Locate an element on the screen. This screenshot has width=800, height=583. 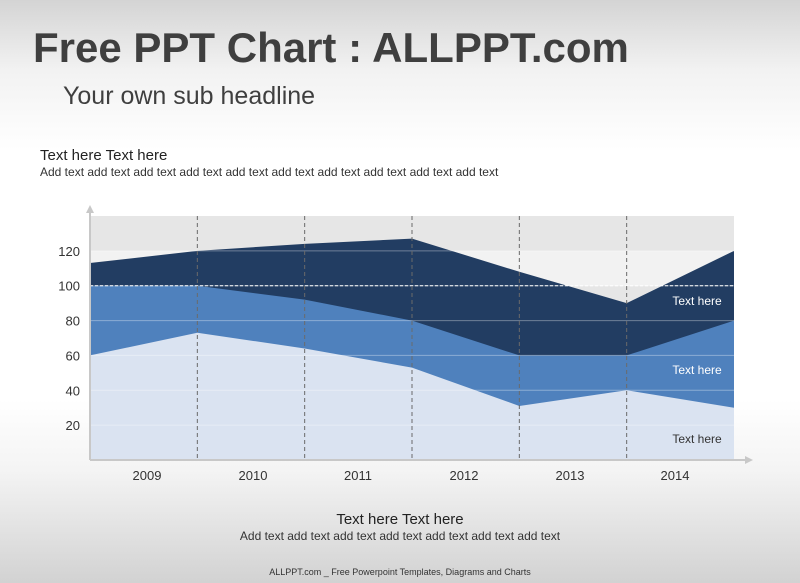
y-tick-label: 120 is located at coordinates (69, 251).